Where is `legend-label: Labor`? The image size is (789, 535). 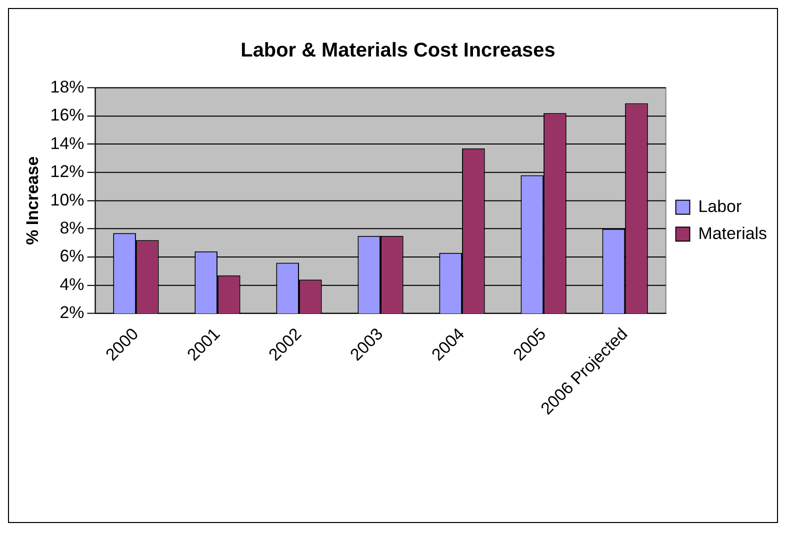
legend-label: Labor is located at coordinates (720, 206).